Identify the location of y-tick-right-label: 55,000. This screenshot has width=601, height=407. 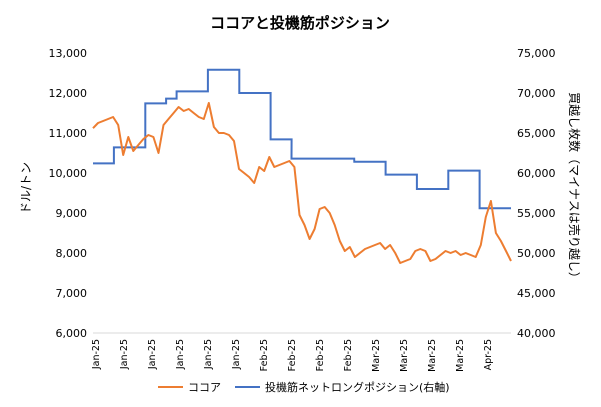
(536, 213).